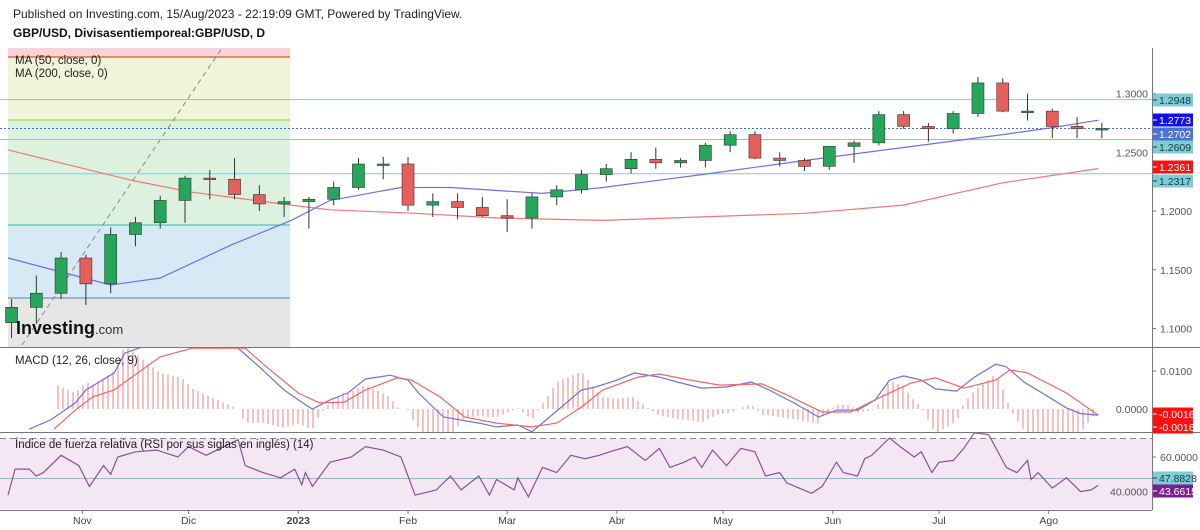  I want to click on rsi-band, so click(576, 473).